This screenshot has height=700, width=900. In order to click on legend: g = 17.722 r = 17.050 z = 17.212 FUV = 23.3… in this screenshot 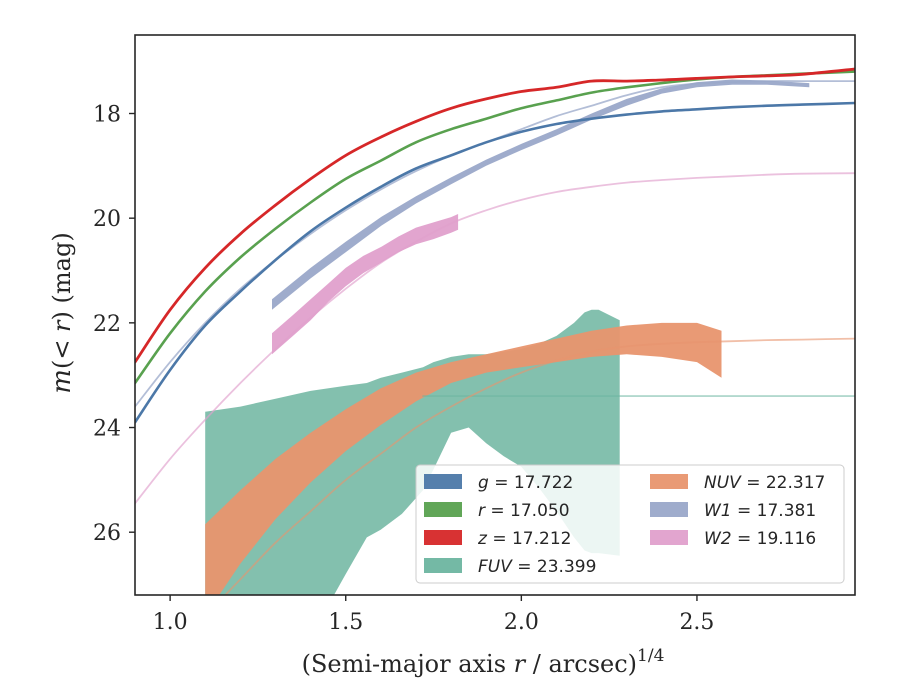, I will do `click(630, 524)`.